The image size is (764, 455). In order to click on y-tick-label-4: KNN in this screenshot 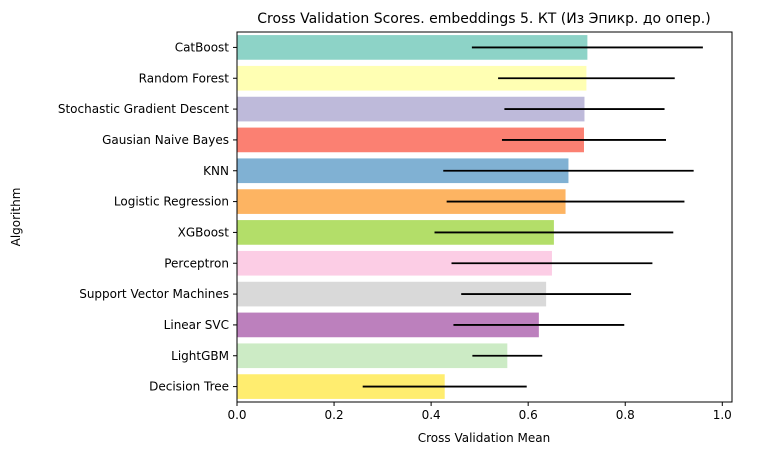, I will do `click(216, 171)`.